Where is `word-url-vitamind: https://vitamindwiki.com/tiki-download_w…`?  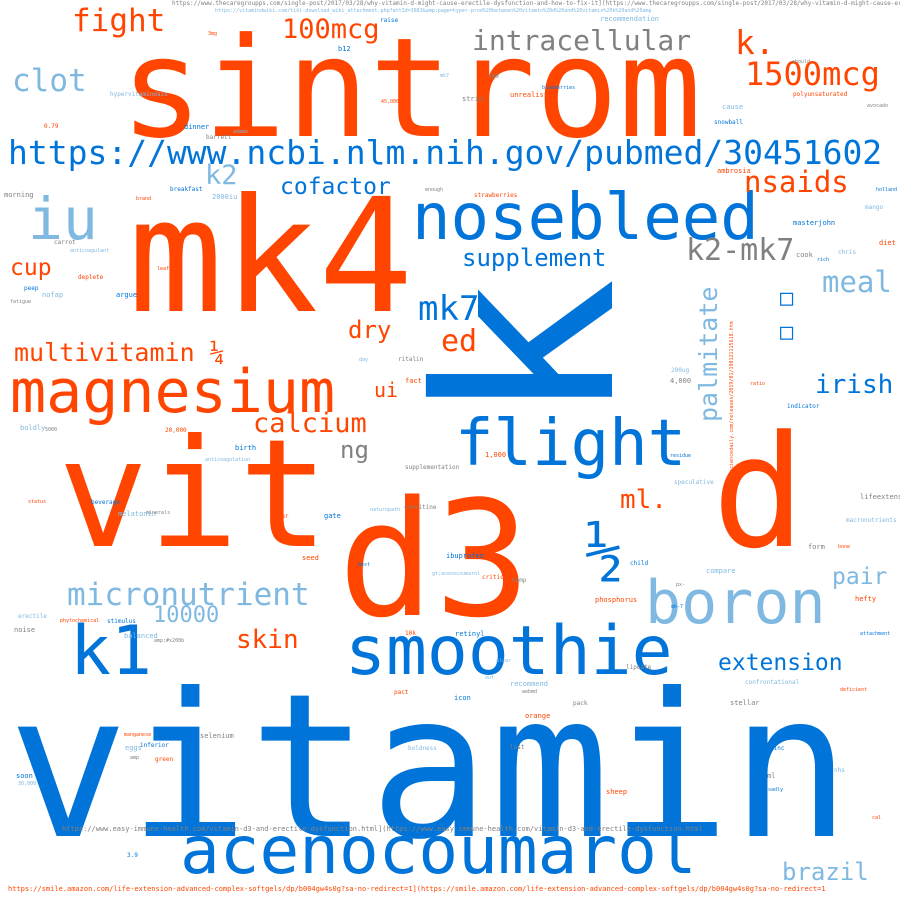 word-url-vitamind: https://vitamindwiki.com/tiki-download_w… is located at coordinates (433, 11).